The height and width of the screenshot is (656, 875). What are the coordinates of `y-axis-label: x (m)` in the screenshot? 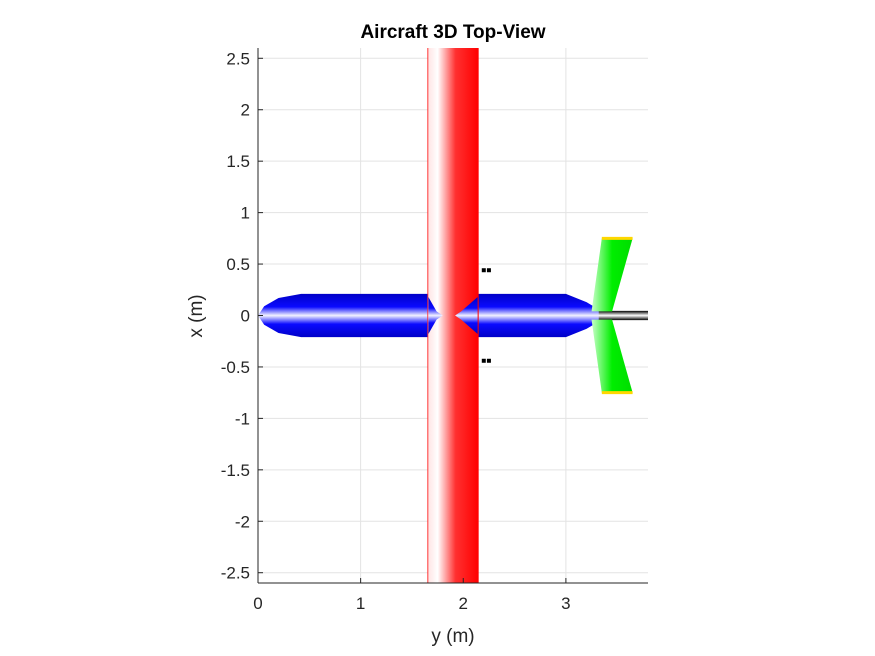 It's located at (196, 315).